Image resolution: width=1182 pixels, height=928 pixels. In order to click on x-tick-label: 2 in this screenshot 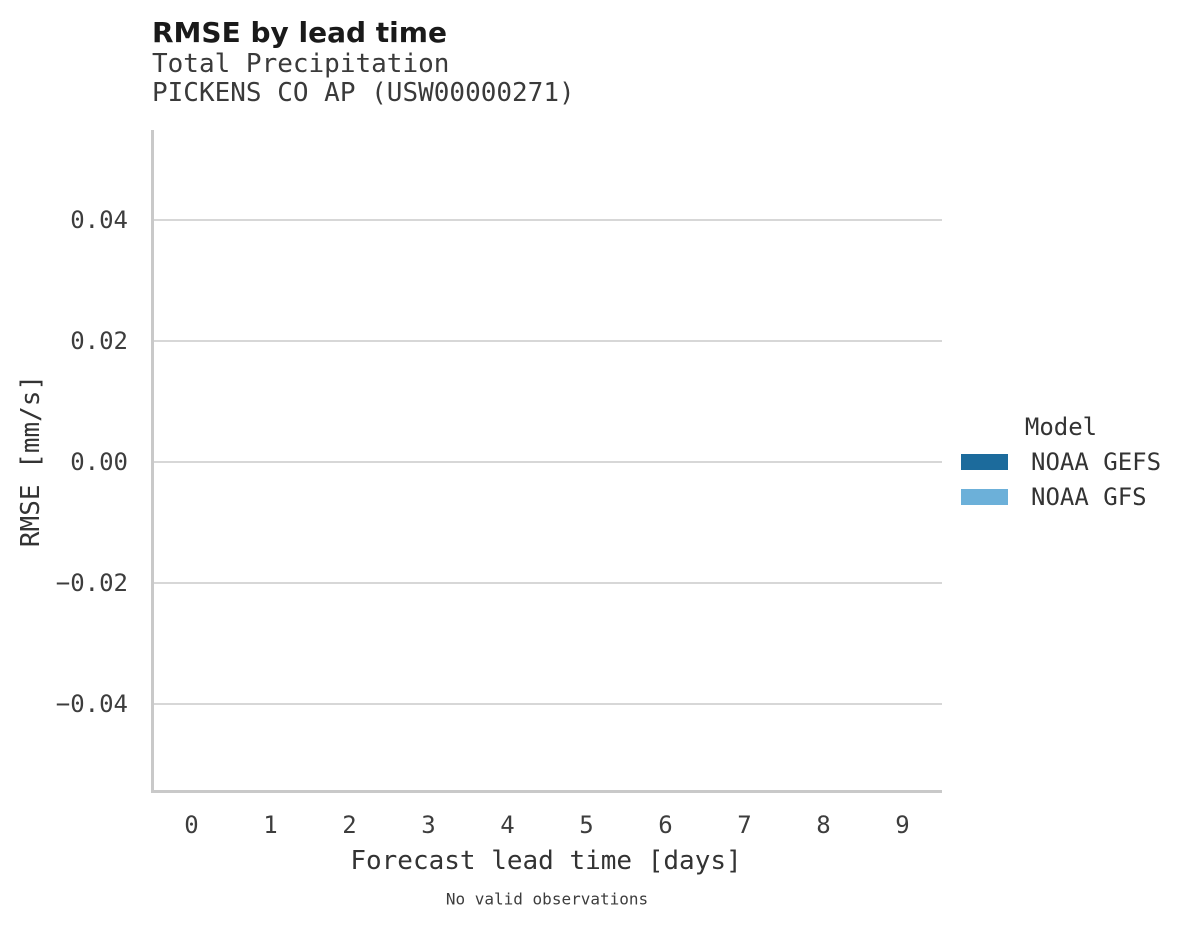, I will do `click(349, 825)`.